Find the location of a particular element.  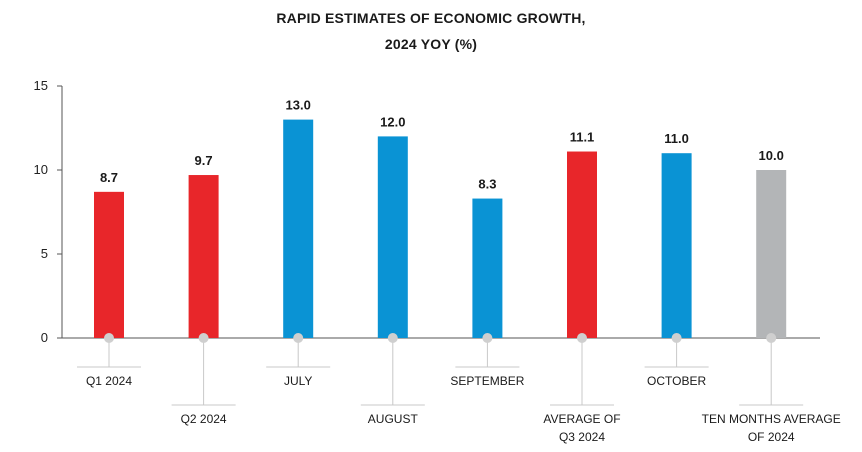

category-label: Q1 2024 is located at coordinates (109, 381).